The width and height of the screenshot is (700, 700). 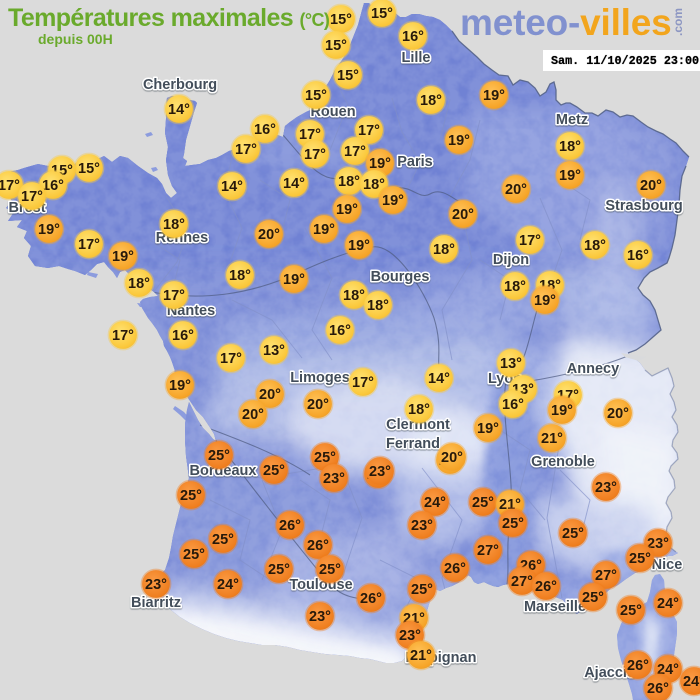 I want to click on svg-text: Grenoble, so click(x=563, y=462).